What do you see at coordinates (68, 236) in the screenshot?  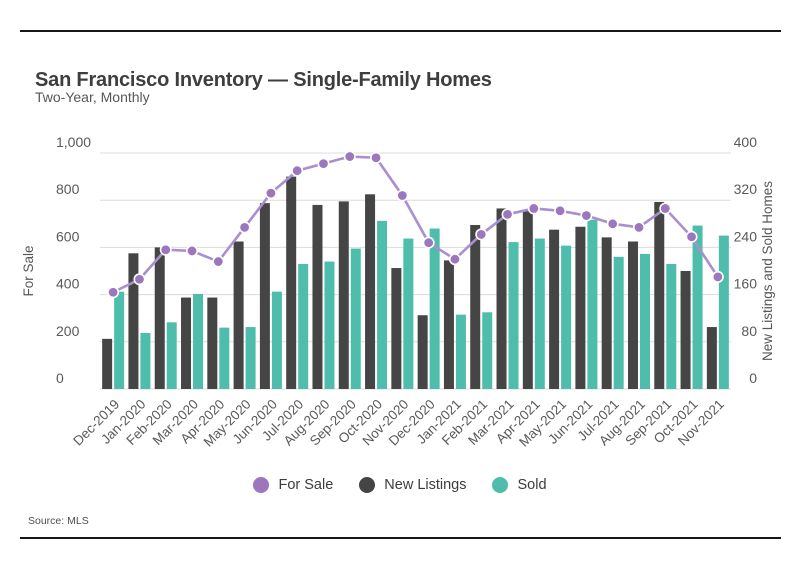 I see `left-axis-tick: 600` at bounding box center [68, 236].